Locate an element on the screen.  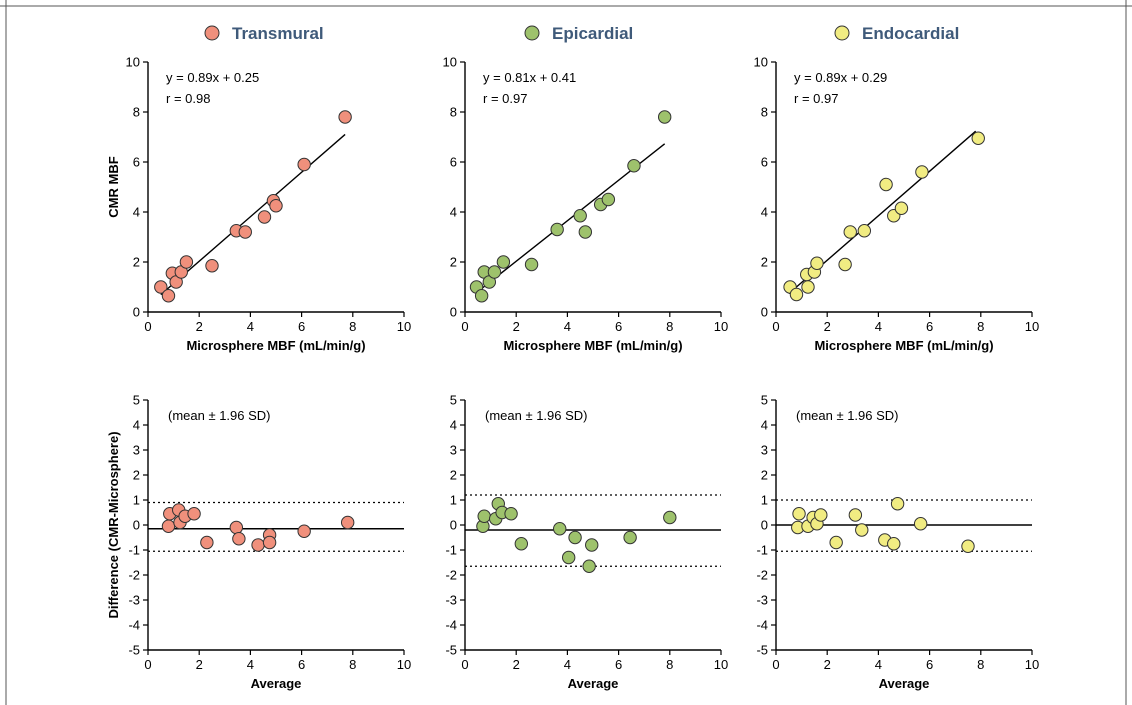
epicardial-ba-y-tick-label: 2 is located at coordinates (453, 475).